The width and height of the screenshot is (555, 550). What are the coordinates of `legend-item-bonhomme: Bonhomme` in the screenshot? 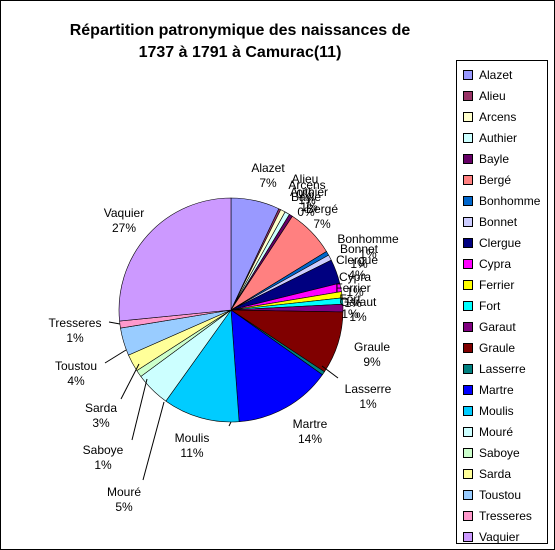 It's located at (502, 200).